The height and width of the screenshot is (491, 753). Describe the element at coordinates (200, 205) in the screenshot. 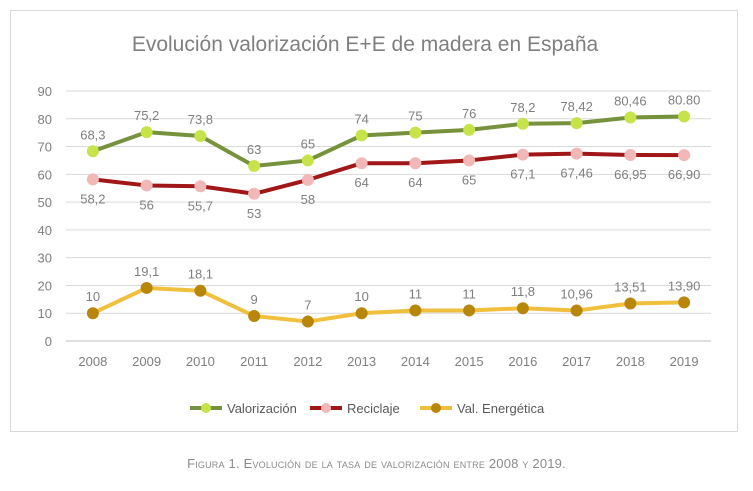

I see `data-label: 55,7` at that location.